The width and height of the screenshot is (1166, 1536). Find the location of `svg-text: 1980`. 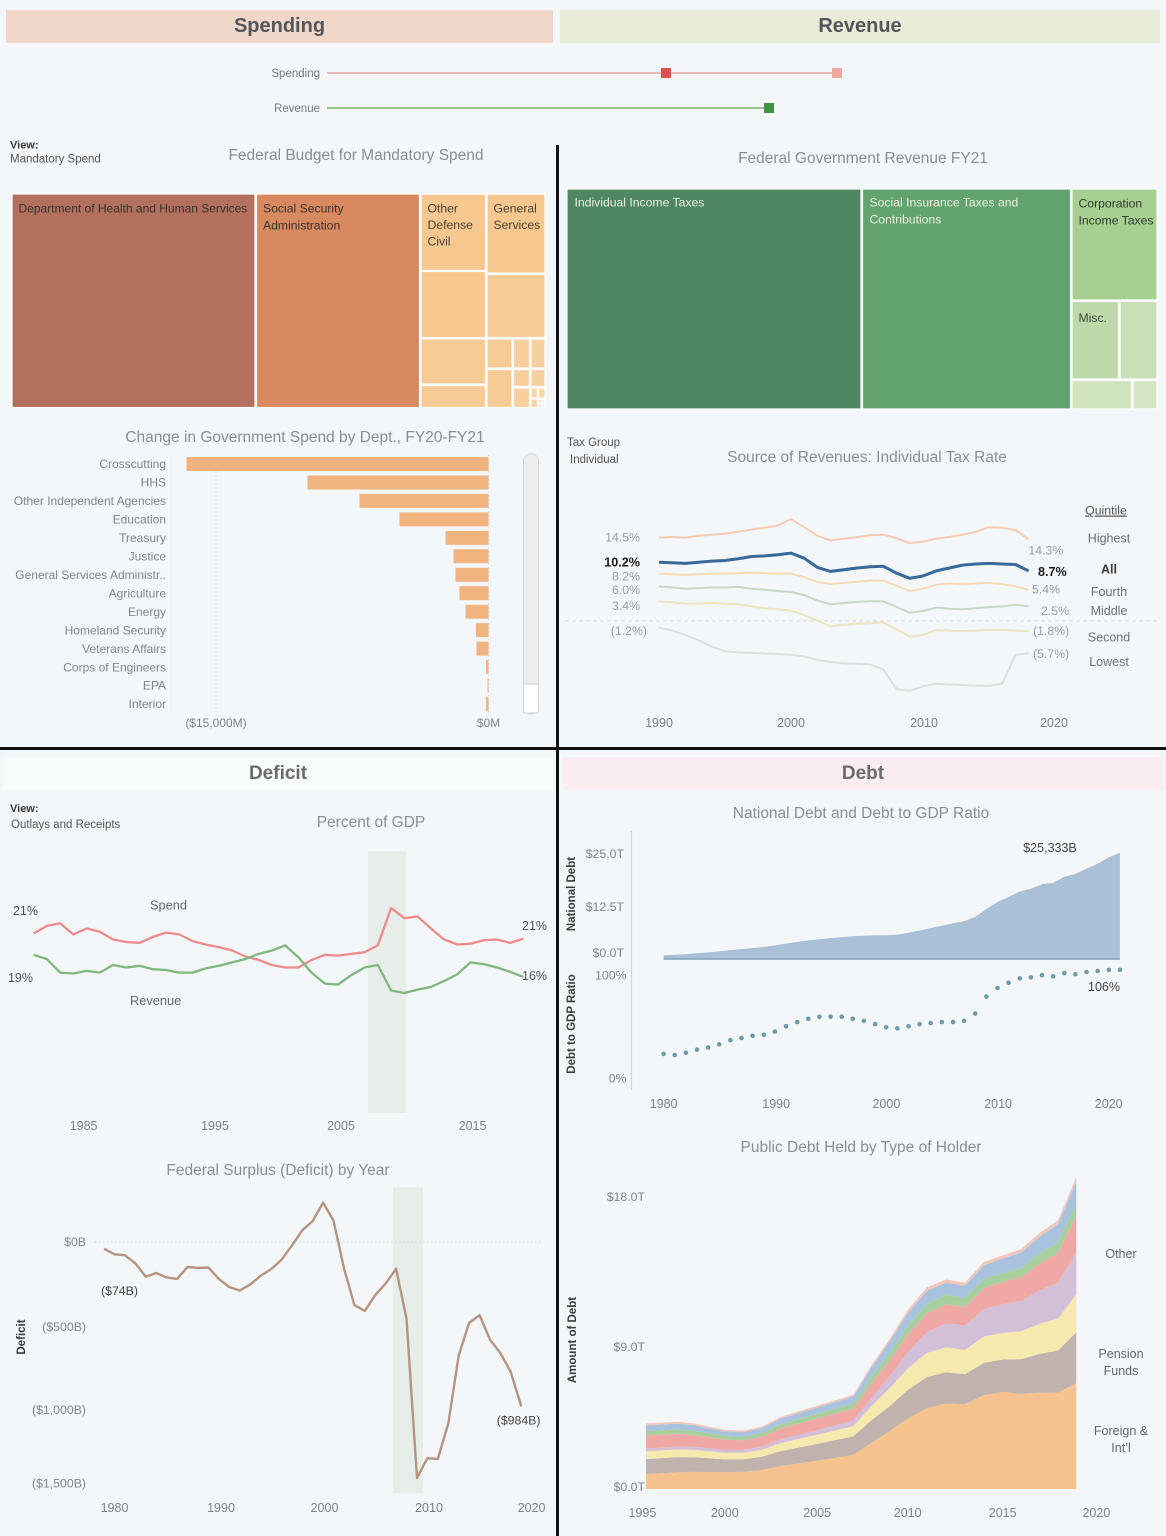

svg-text: 1980 is located at coordinates (664, 1104).